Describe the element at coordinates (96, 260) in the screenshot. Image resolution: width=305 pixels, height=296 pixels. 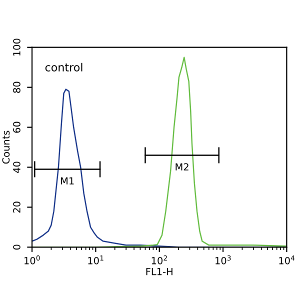
I see `x-tick-label: 10$^{1}$` at that location.